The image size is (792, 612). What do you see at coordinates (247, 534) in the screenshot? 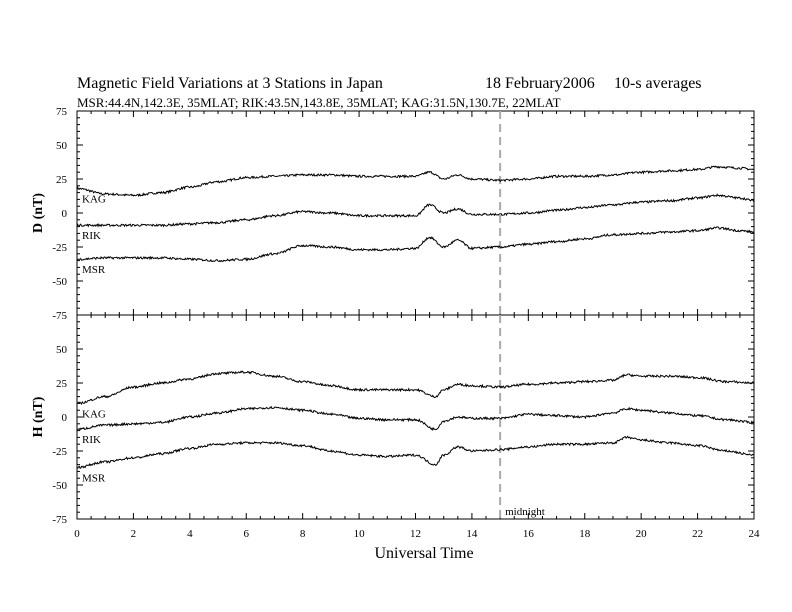
I see `x-tick-label: 6` at bounding box center [247, 534].